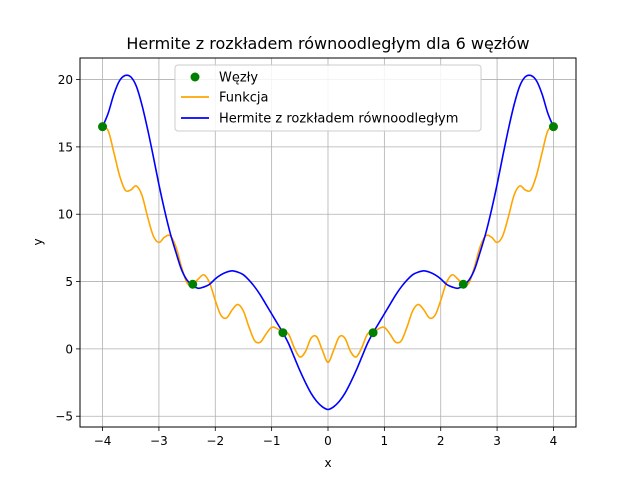 This screenshot has height=480, width=640. What do you see at coordinates (215, 441) in the screenshot?
I see `x-tick-label: −2` at bounding box center [215, 441].